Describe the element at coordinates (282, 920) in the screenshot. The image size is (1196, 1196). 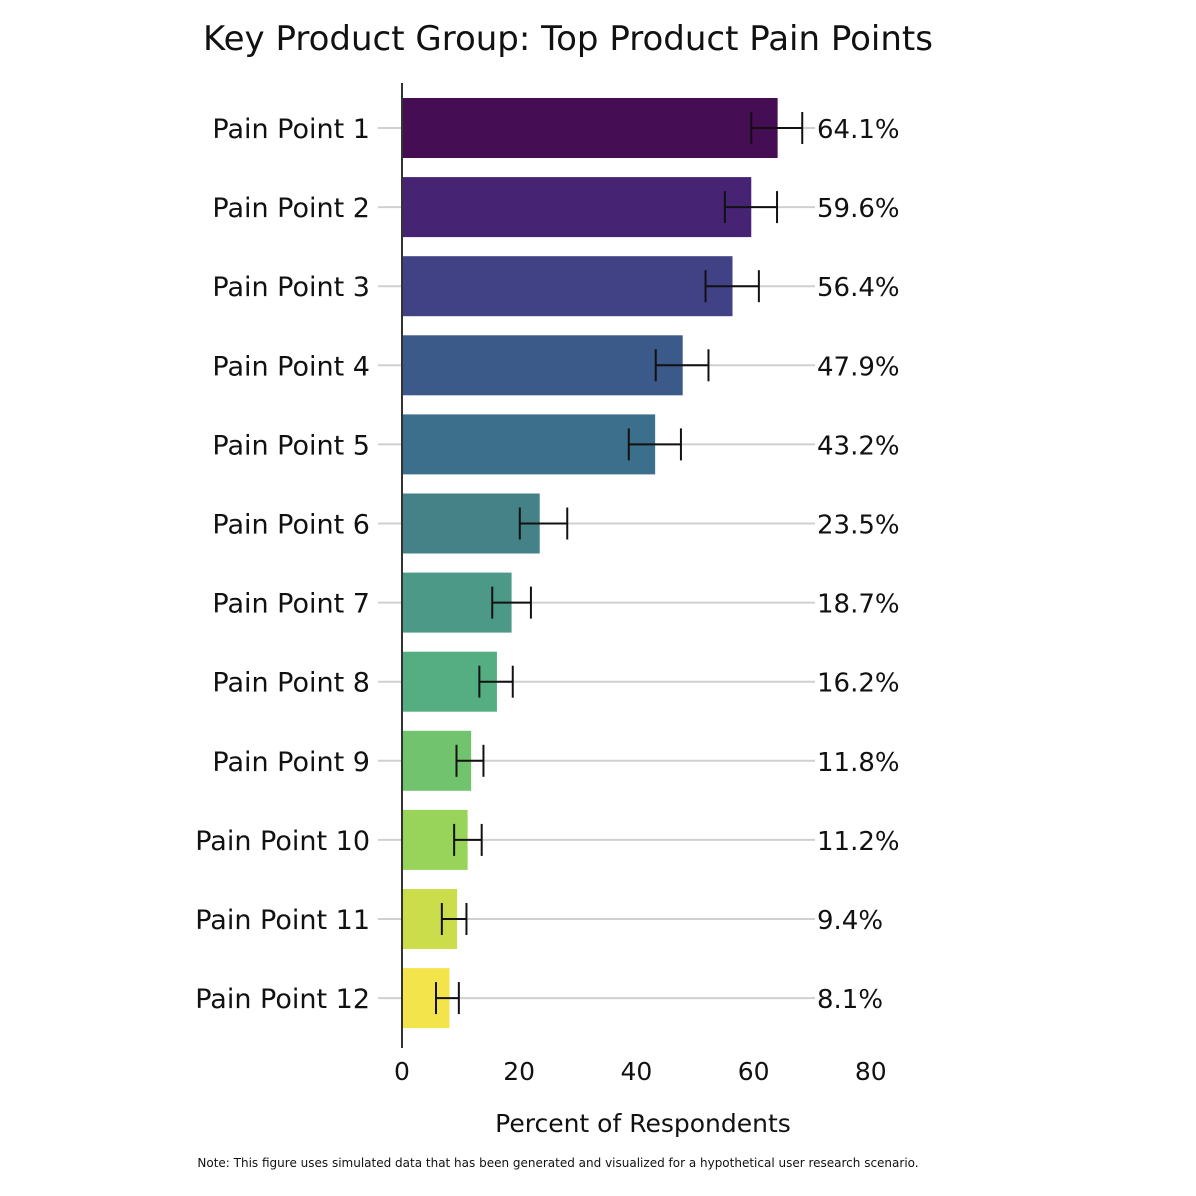
I see `category-label: Pain Point 11` at that location.